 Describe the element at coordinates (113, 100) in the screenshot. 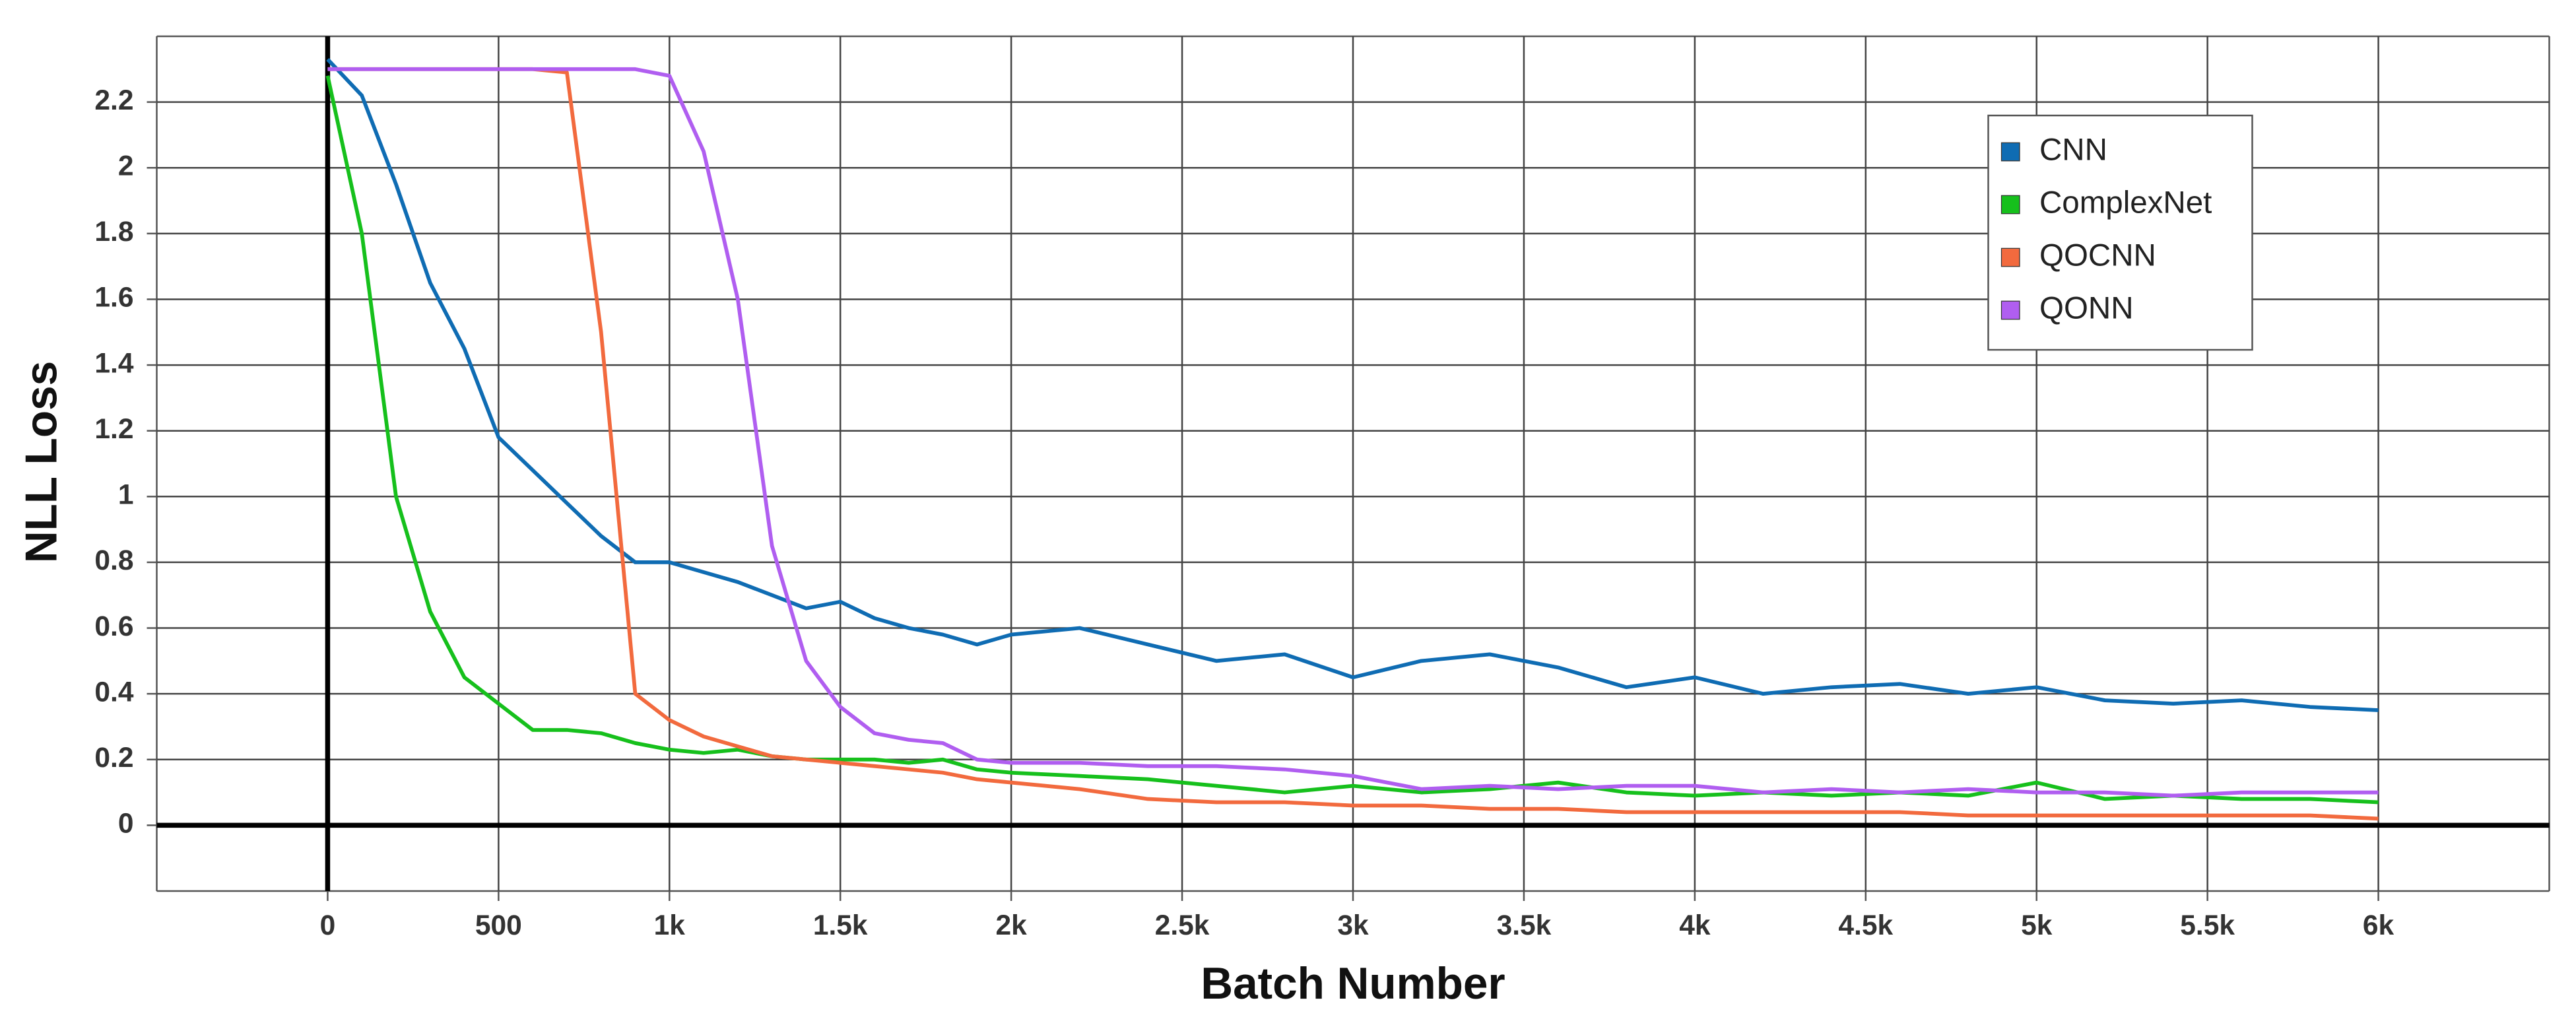

I see `y-tick-label: 2.2` at that location.